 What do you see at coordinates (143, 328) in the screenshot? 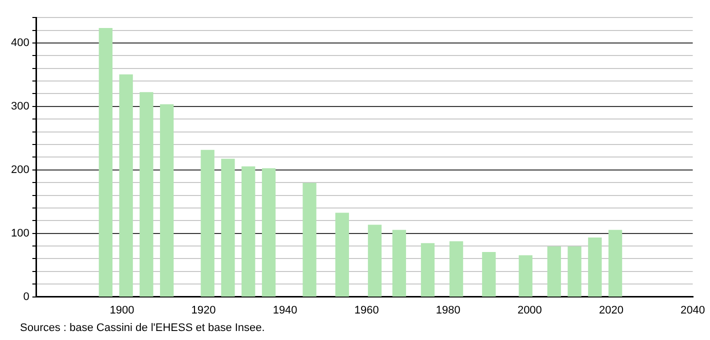
I see `source-note: Sources : base Cassini de l'EHESS et base Insee.` at bounding box center [143, 328].